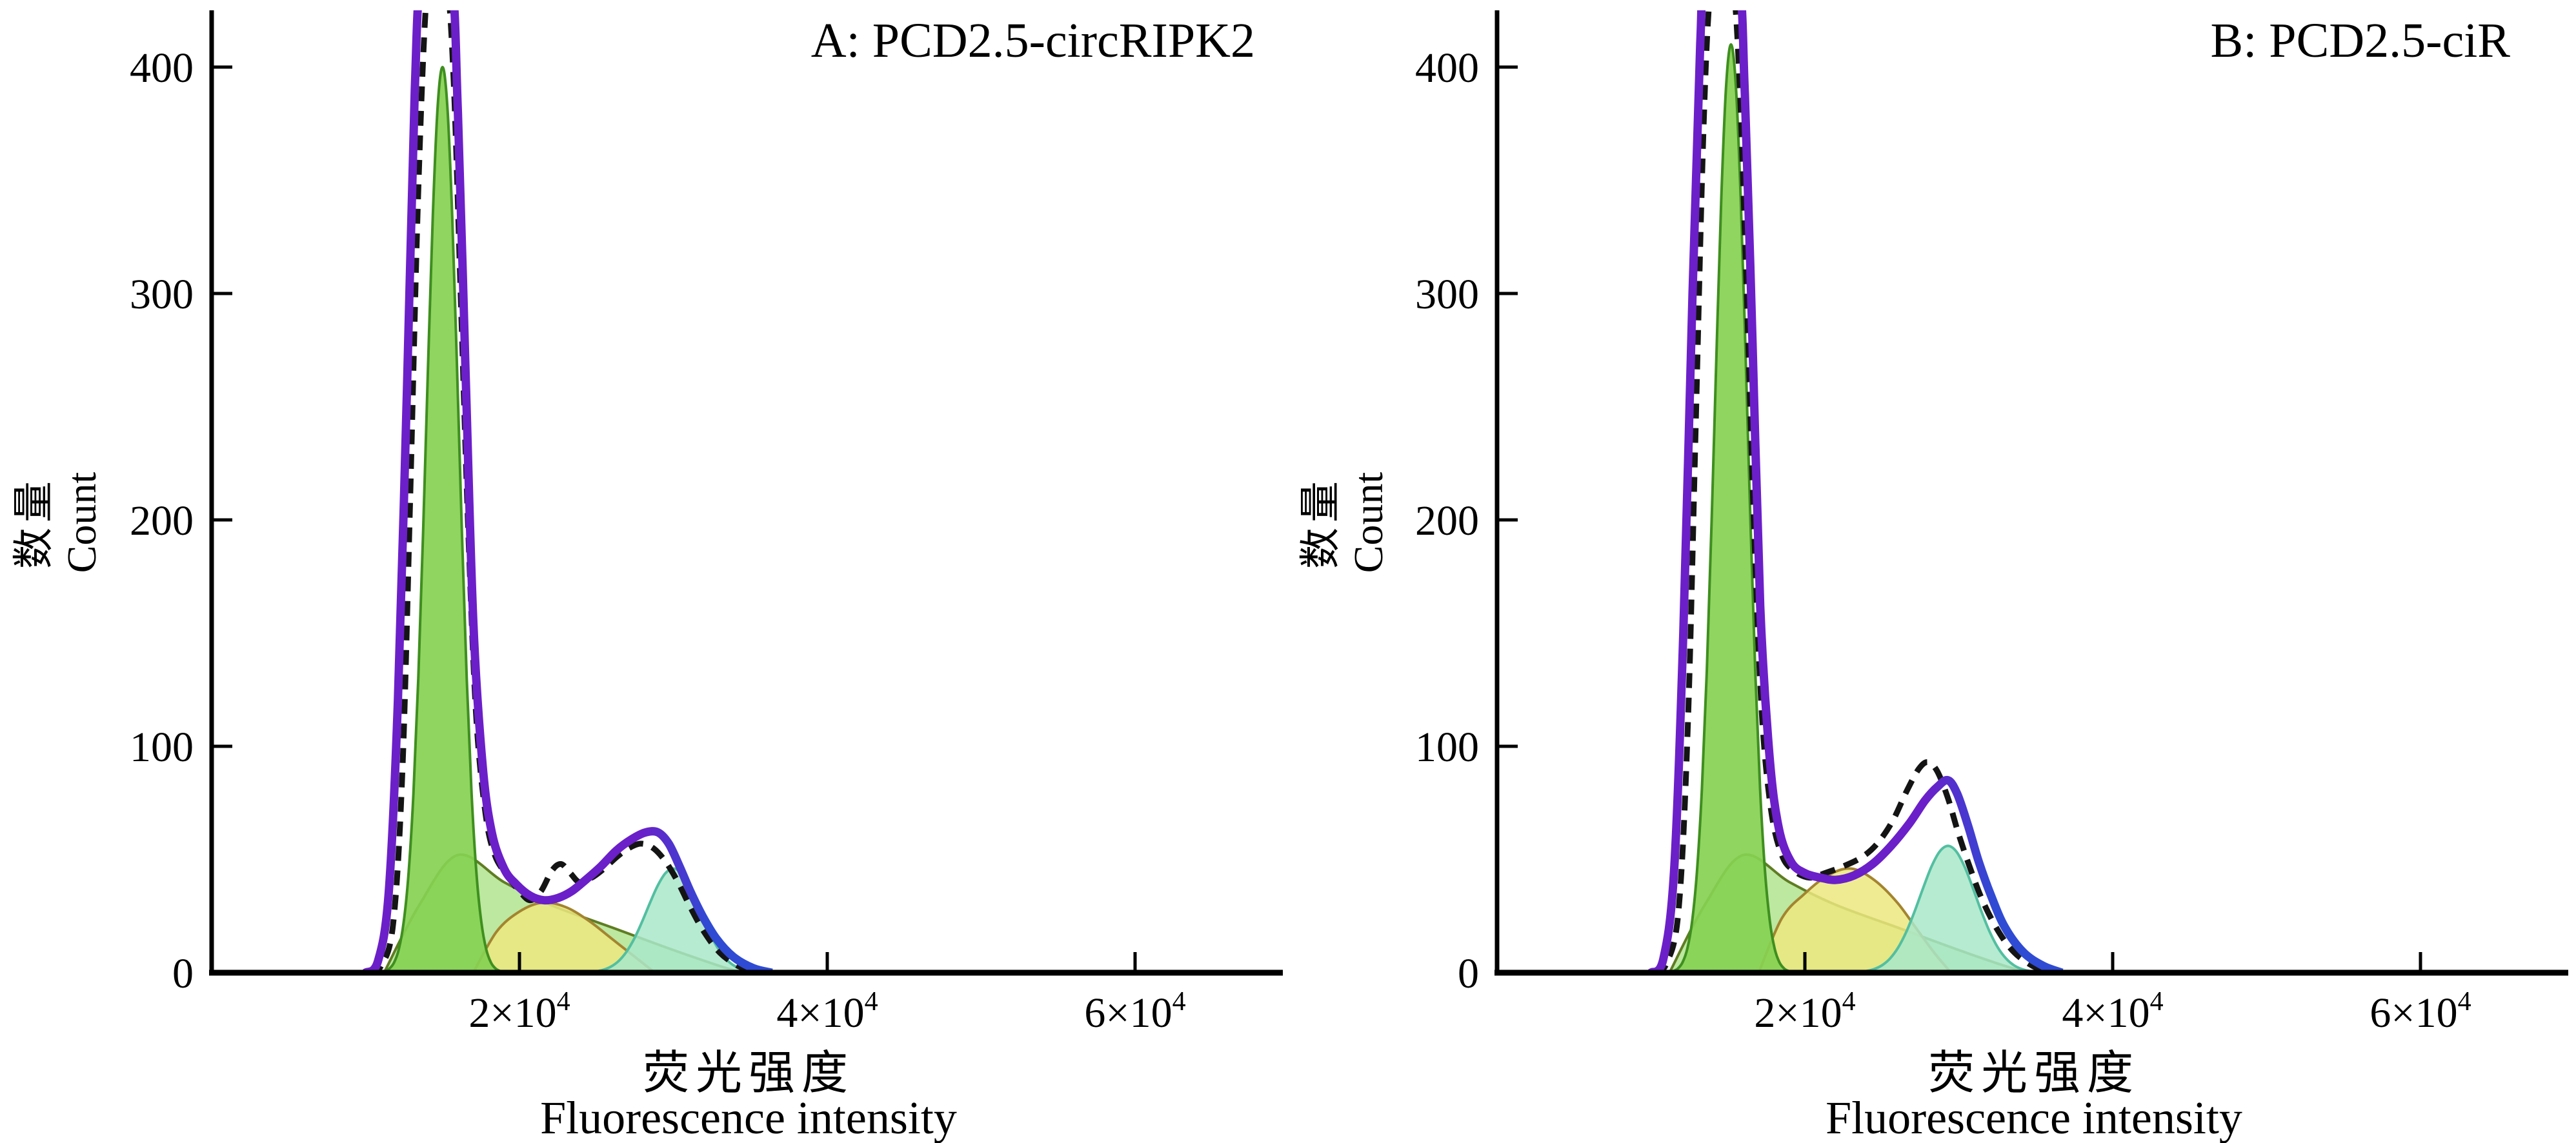  What do you see at coordinates (1134, 1012) in the screenshot?
I see `panel-a-x-tick-label: 6×10⁴` at bounding box center [1134, 1012].